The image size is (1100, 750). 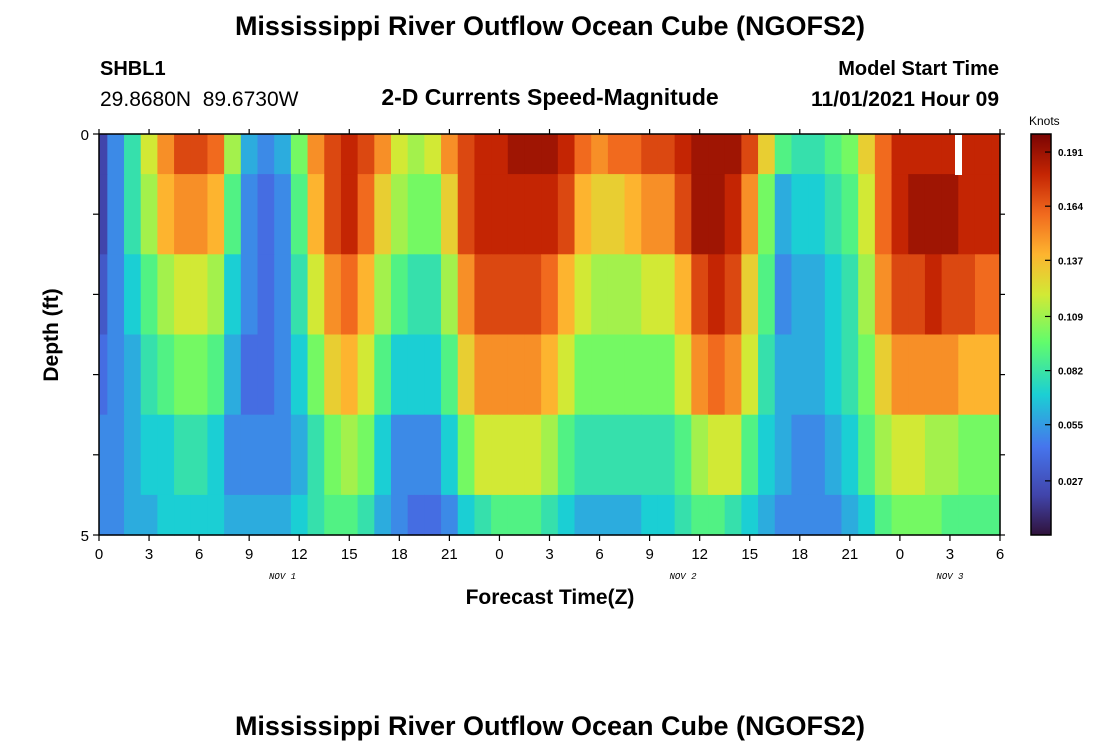 What do you see at coordinates (1070, 261) in the screenshot?
I see `colorbar-tick-label: 0.137` at bounding box center [1070, 261].